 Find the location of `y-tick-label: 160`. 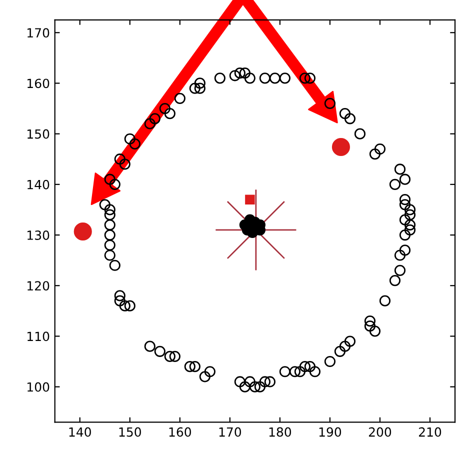

y-tick-label: 160 is located at coordinates (39, 83).